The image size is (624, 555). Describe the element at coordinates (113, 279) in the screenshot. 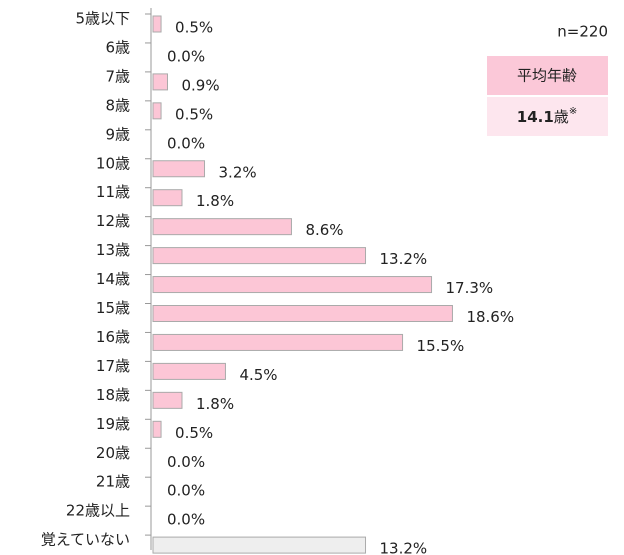

I see `category-label: 14歳` at that location.